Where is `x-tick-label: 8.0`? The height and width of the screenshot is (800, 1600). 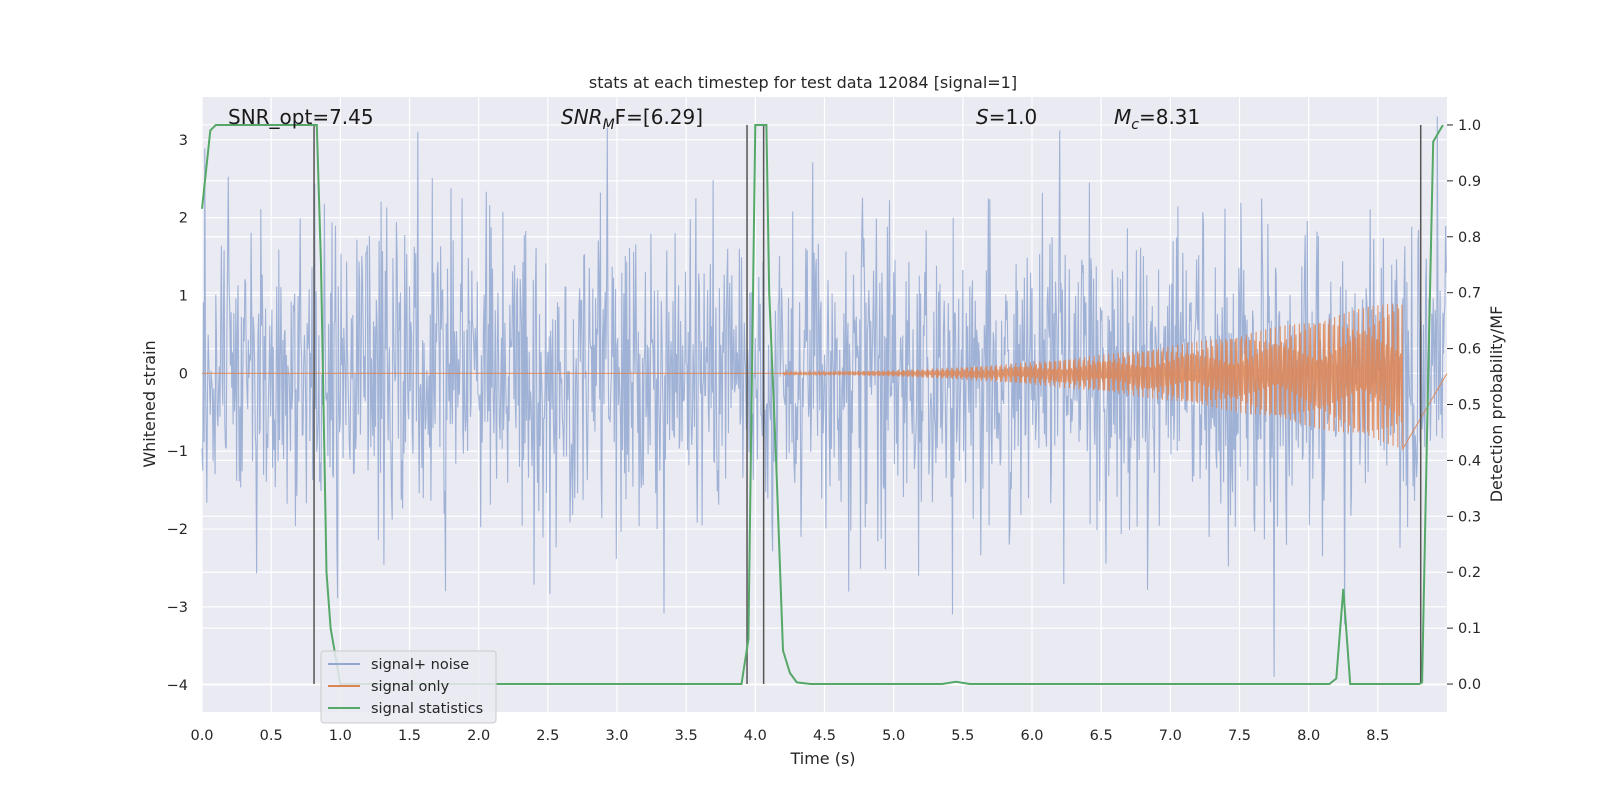
x-tick-label: 8.0 is located at coordinates (1308, 736).